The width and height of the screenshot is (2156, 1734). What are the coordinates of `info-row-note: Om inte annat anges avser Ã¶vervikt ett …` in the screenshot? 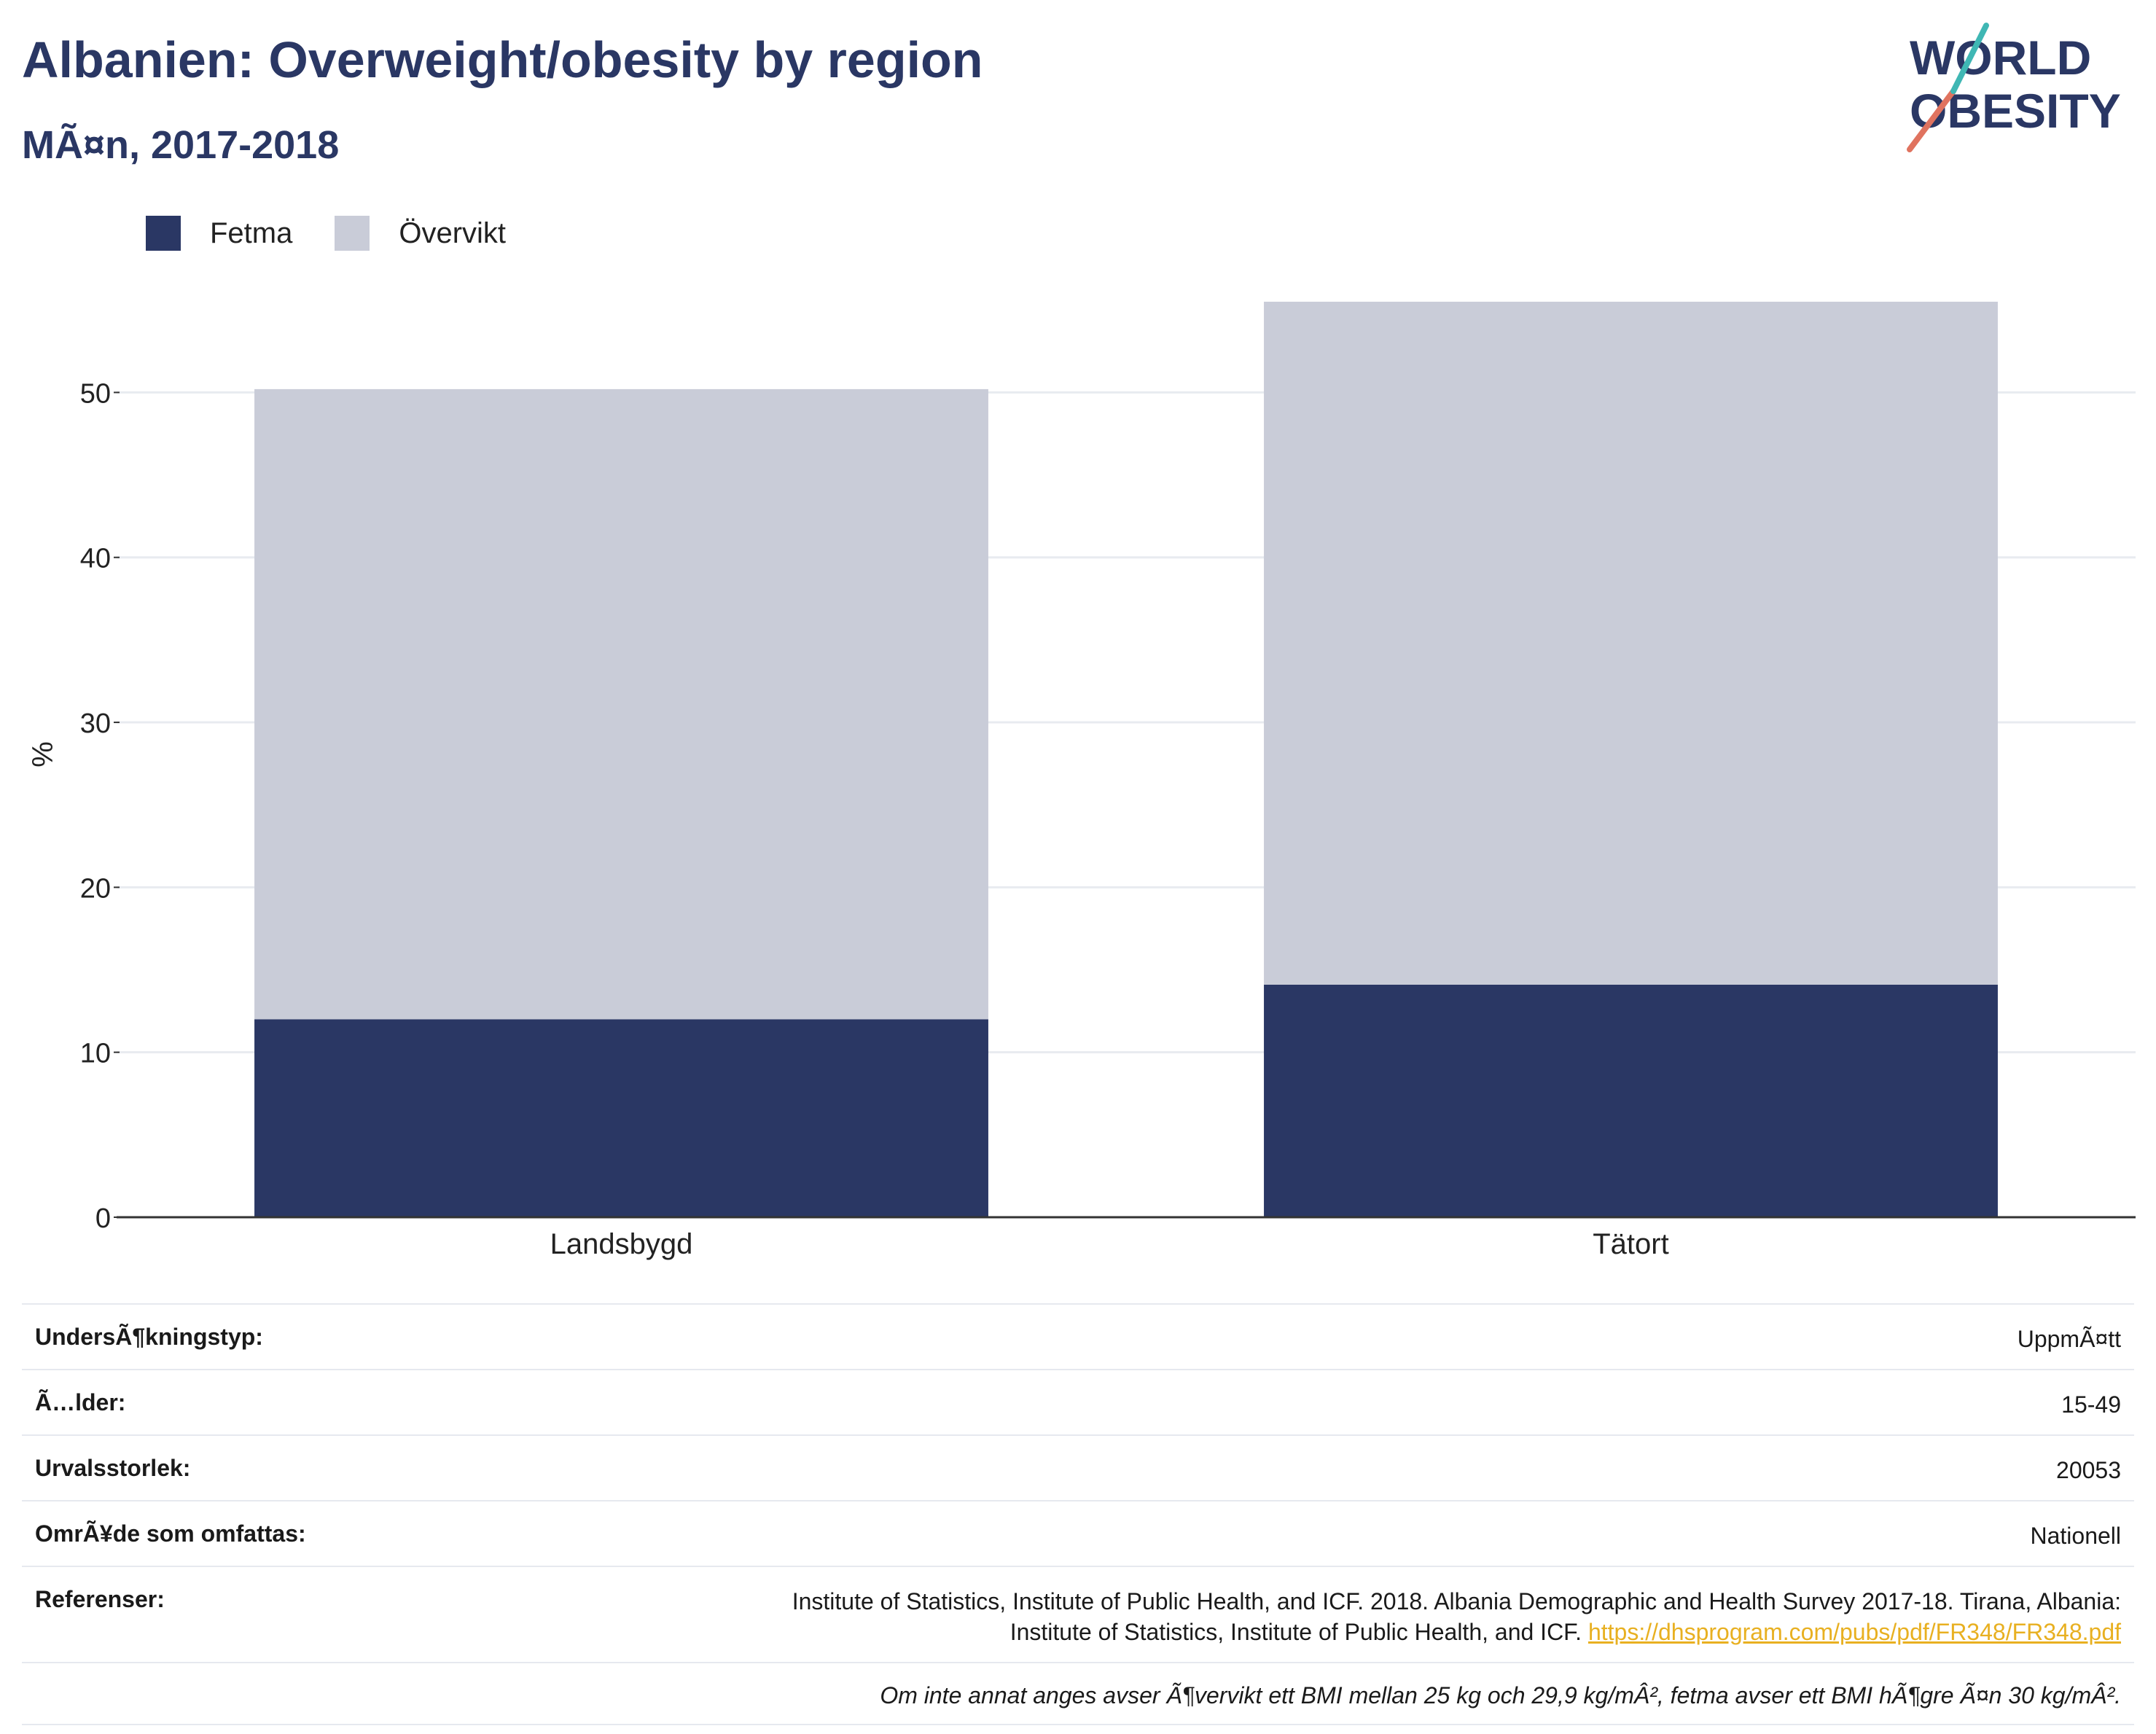 It's located at (1078, 1694).